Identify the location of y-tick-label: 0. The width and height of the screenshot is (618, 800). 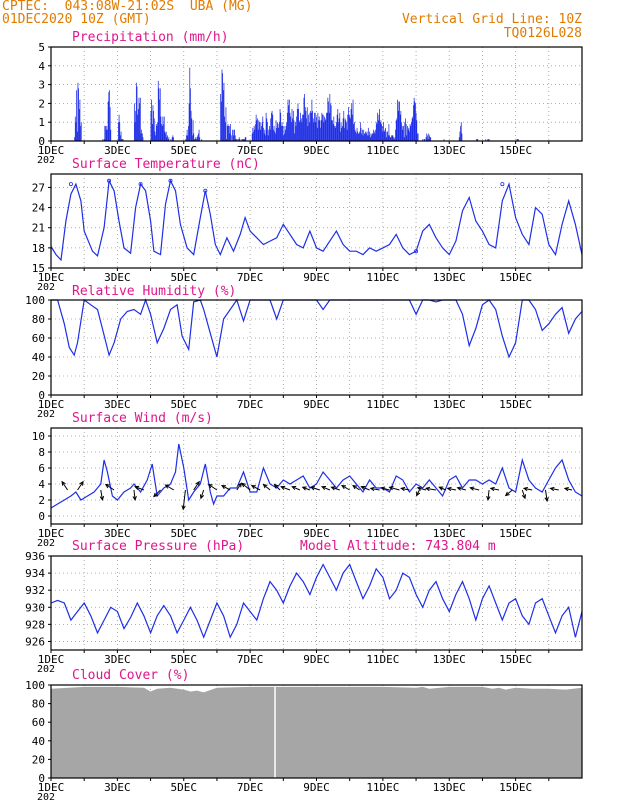
(41, 141).